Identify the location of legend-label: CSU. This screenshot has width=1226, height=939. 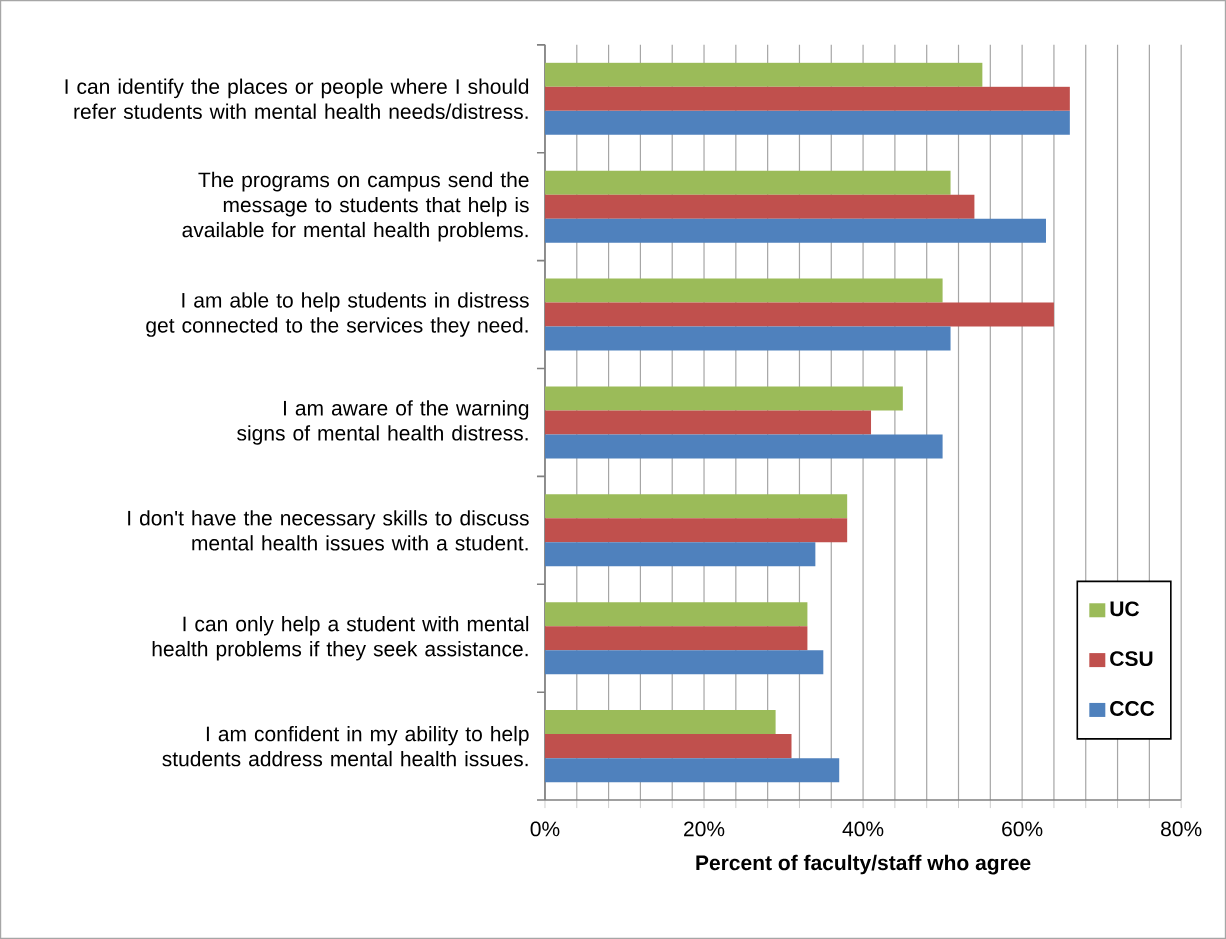
(1131, 659).